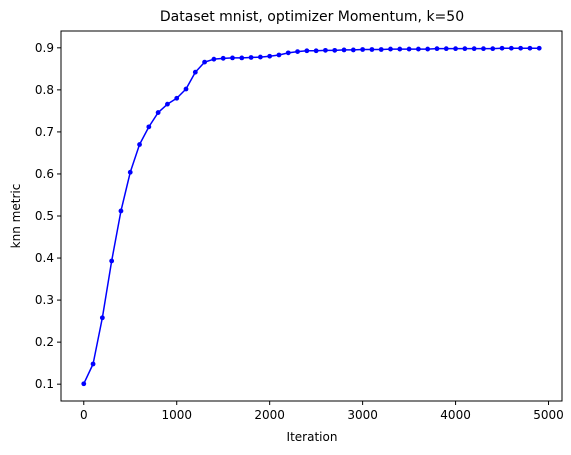  I want to click on y-tick-label: 0.8, so click(44, 90).